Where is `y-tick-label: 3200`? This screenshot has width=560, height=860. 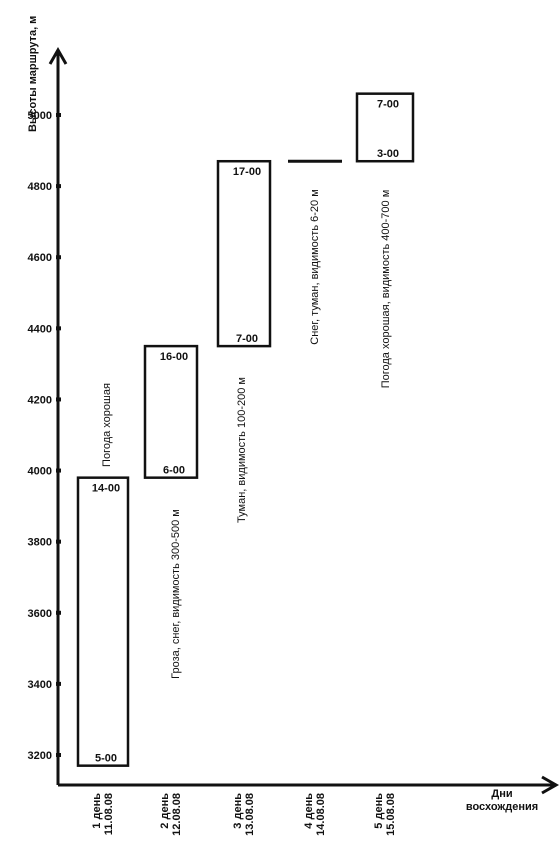
y-tick-label: 3200 is located at coordinates (40, 756).